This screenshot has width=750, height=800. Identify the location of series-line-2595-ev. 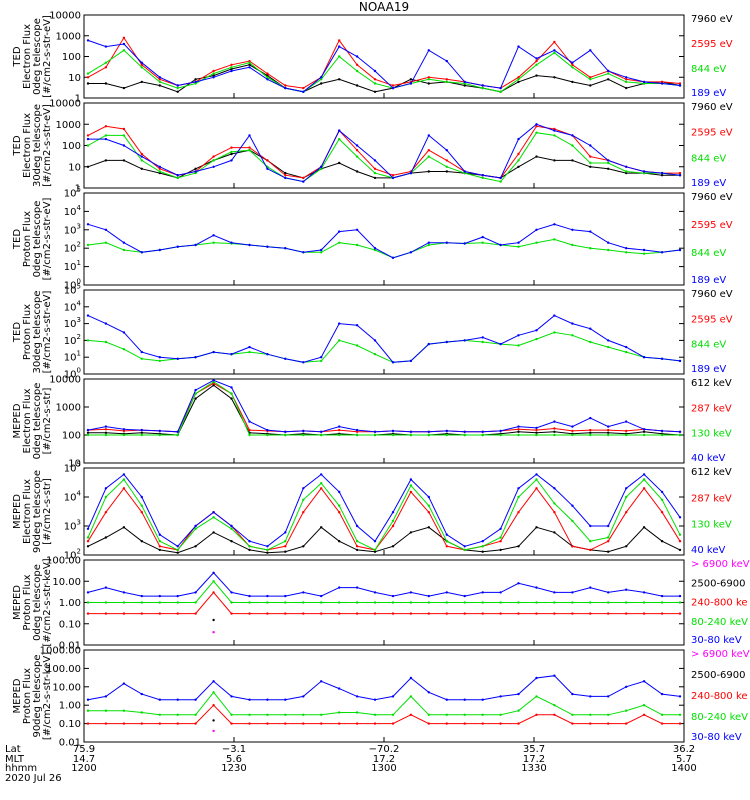
(383, 152).